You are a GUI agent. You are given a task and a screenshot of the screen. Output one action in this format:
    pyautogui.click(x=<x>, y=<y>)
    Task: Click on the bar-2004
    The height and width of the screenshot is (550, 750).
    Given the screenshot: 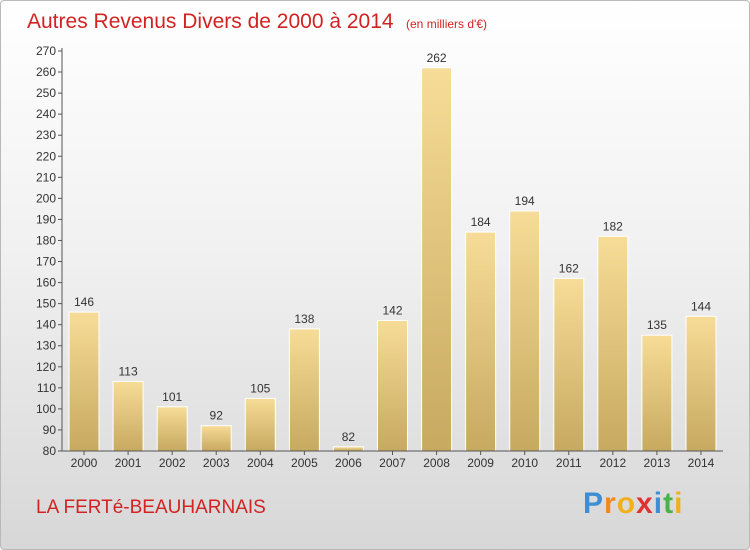 What is the action you would take?
    pyautogui.click(x=260, y=424)
    